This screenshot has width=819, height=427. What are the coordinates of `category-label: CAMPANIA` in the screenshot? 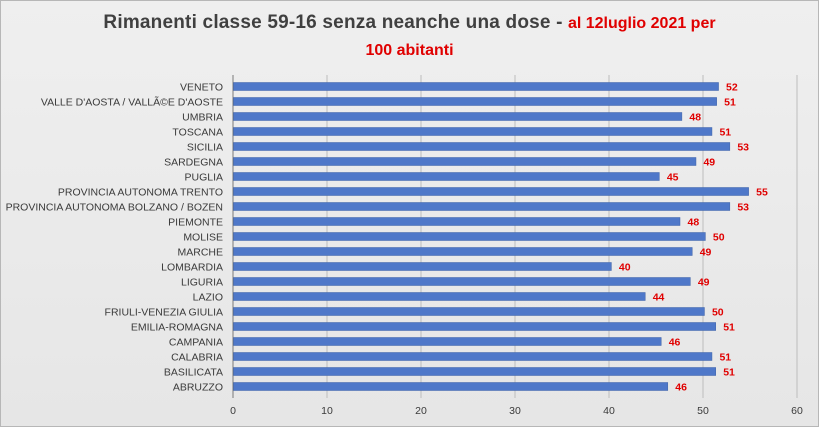 It's located at (196, 342).